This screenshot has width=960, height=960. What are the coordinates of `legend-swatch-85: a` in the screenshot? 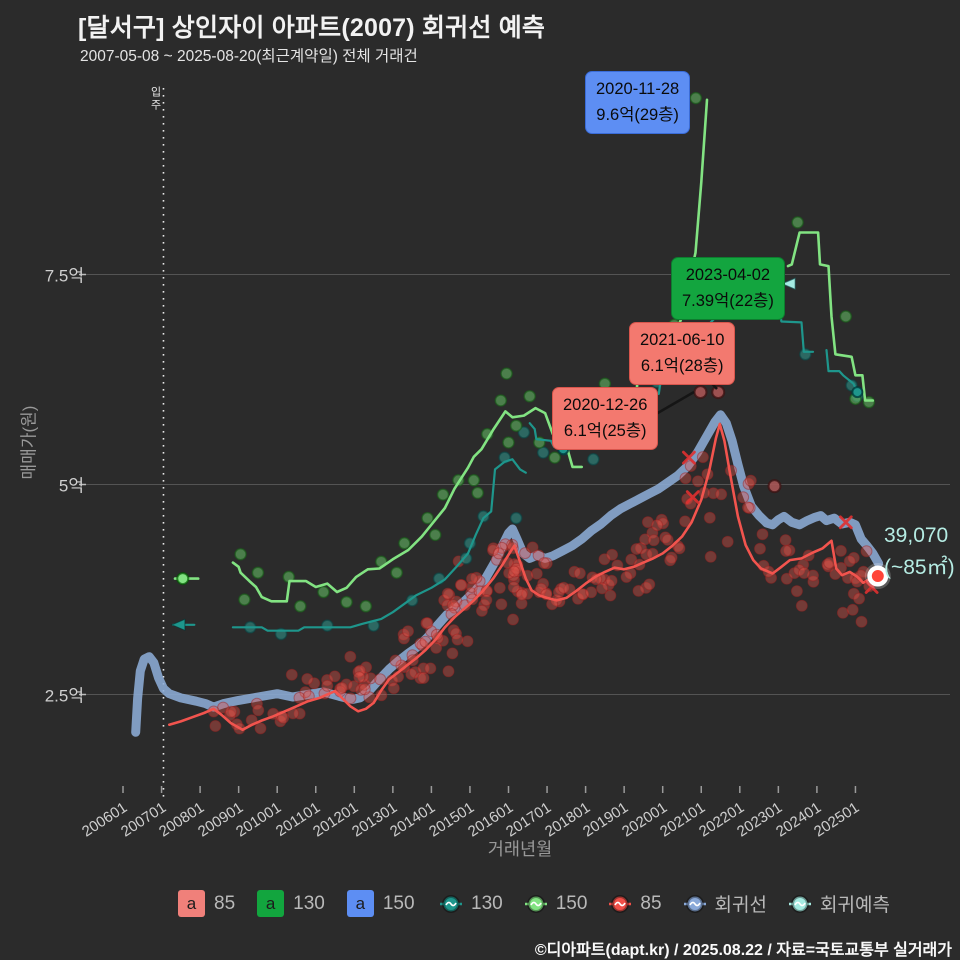 It's located at (191, 903).